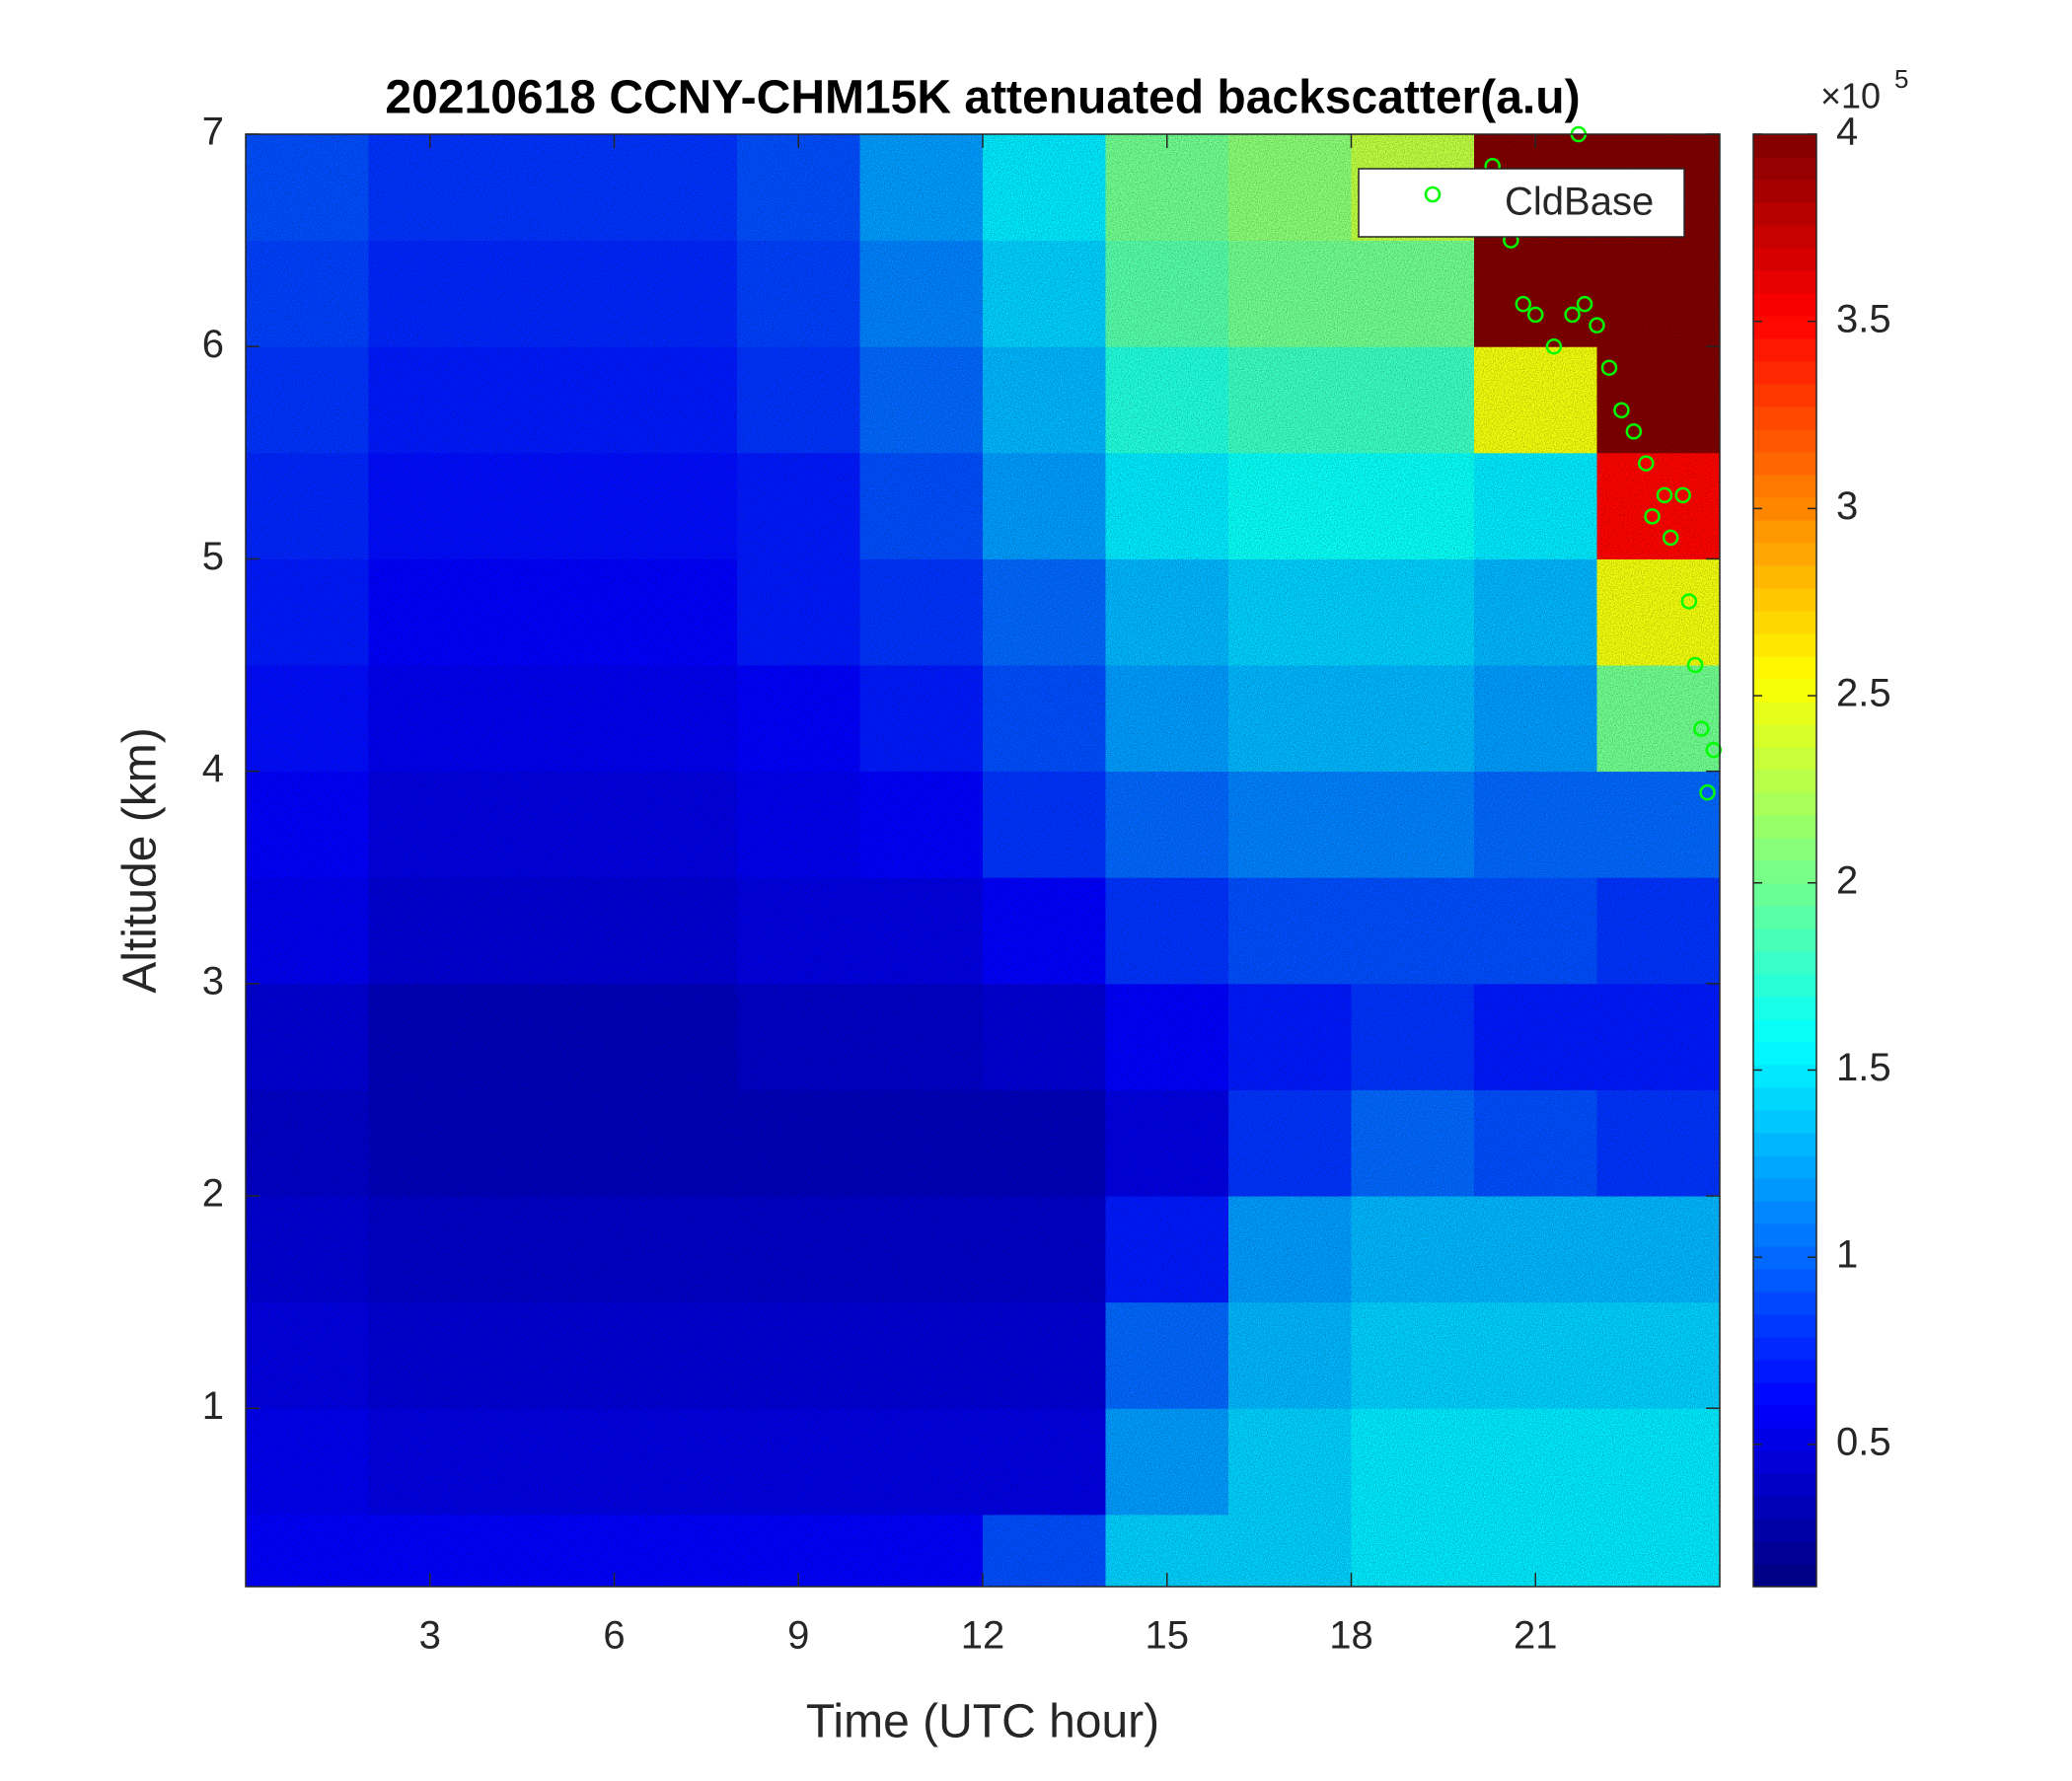  I want to click on y-tick-label: 3, so click(213, 980).